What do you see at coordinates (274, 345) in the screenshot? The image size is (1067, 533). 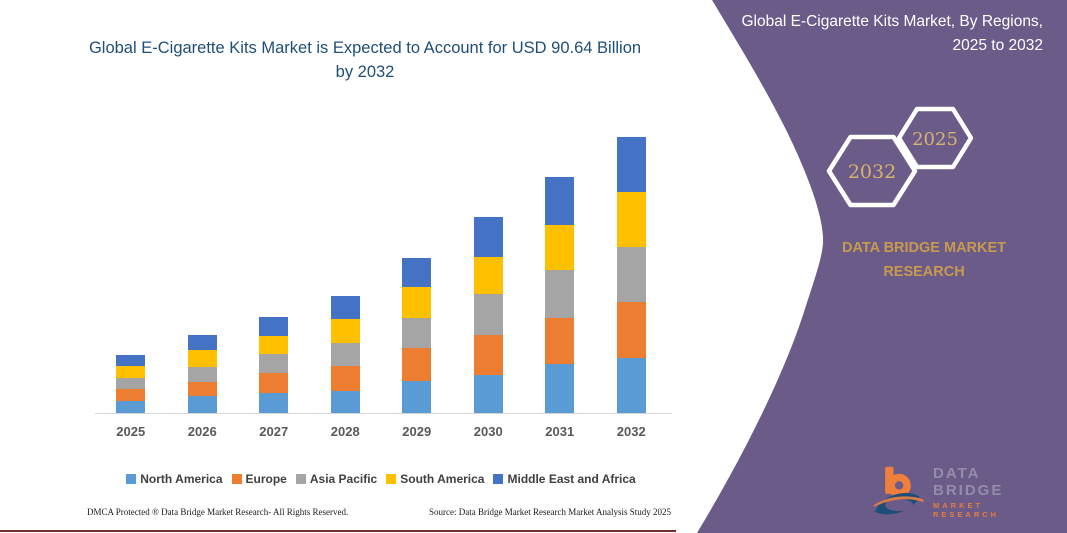 I see `bar-segment-2027-south-america` at bounding box center [274, 345].